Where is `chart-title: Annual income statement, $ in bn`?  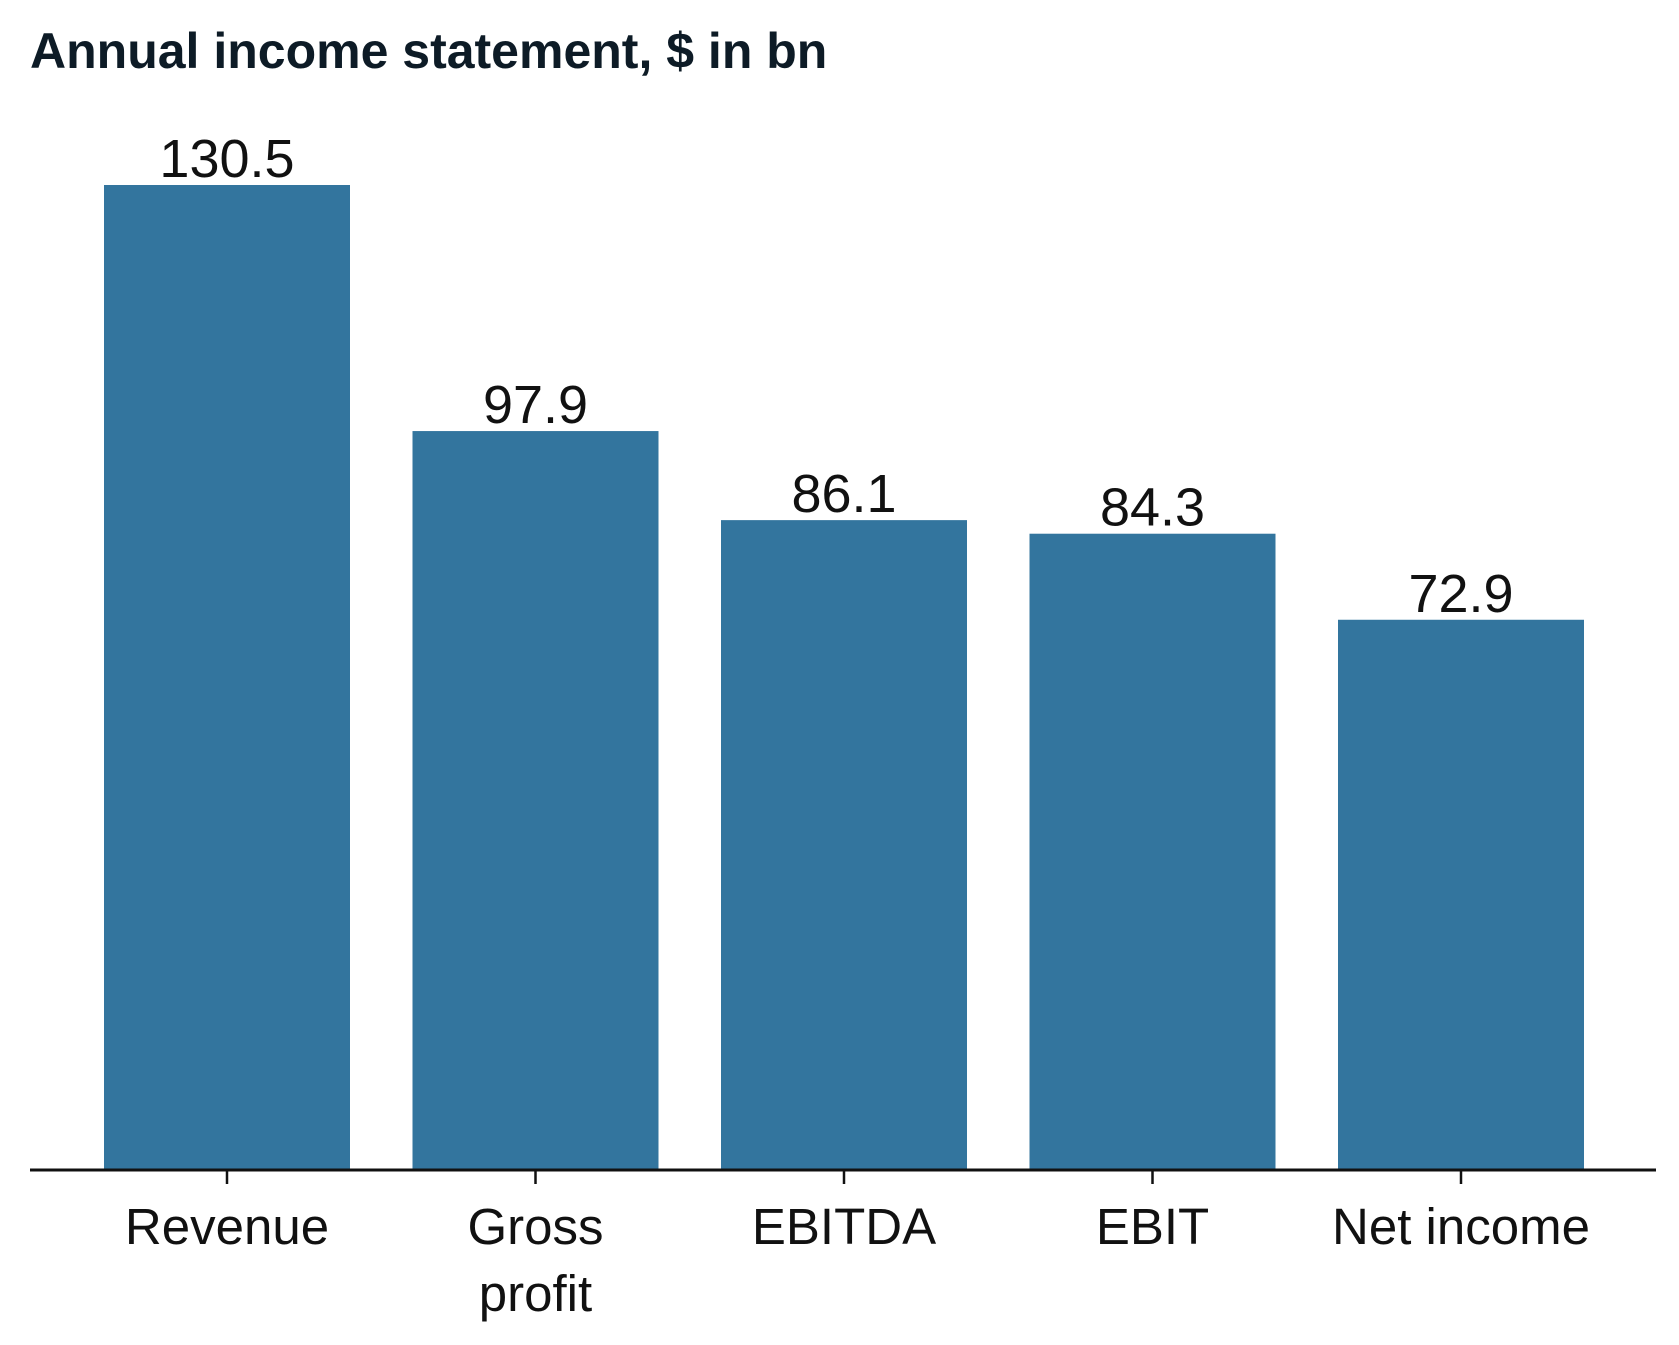 chart-title: Annual income statement, $ in bn is located at coordinates (429, 51).